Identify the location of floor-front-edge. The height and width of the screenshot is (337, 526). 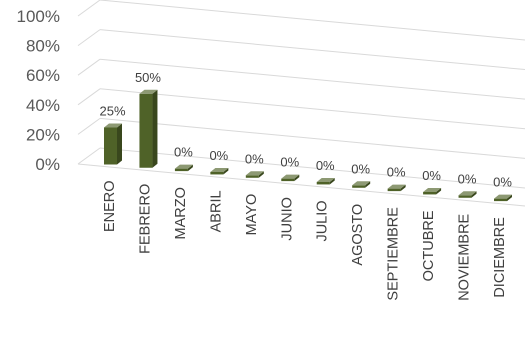
(301, 185).